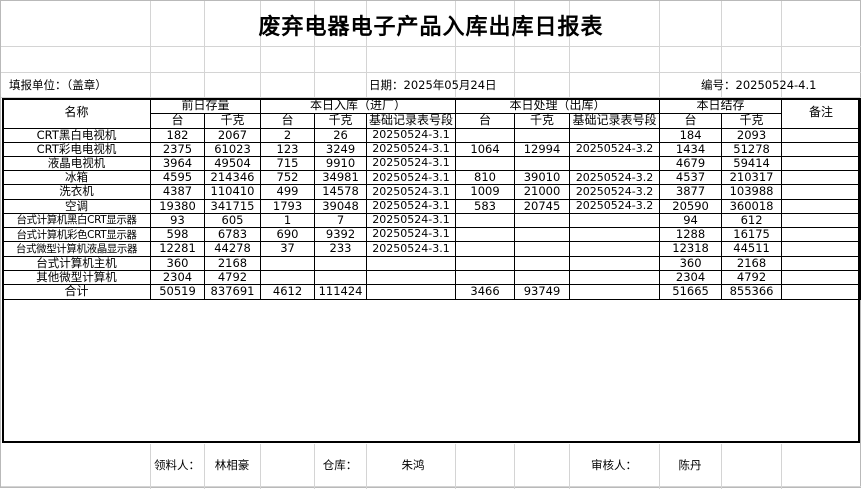 The height and width of the screenshot is (489, 861). I want to click on cell-prev-kg: 214346, so click(232, 178).